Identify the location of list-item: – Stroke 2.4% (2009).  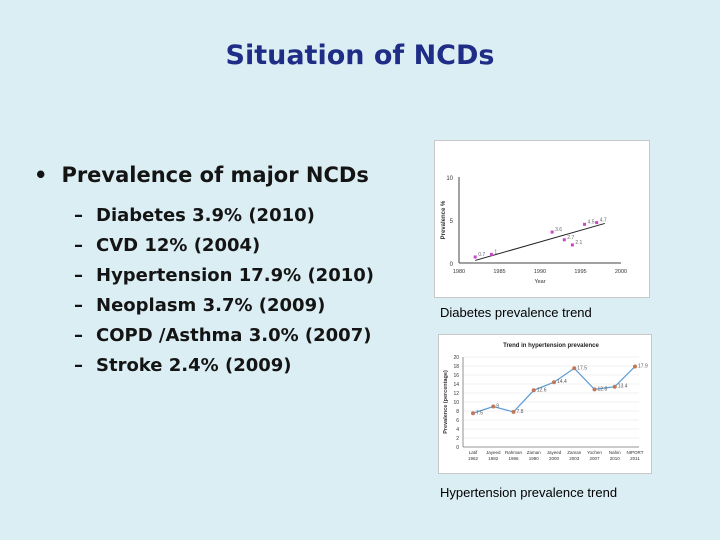
(224, 366).